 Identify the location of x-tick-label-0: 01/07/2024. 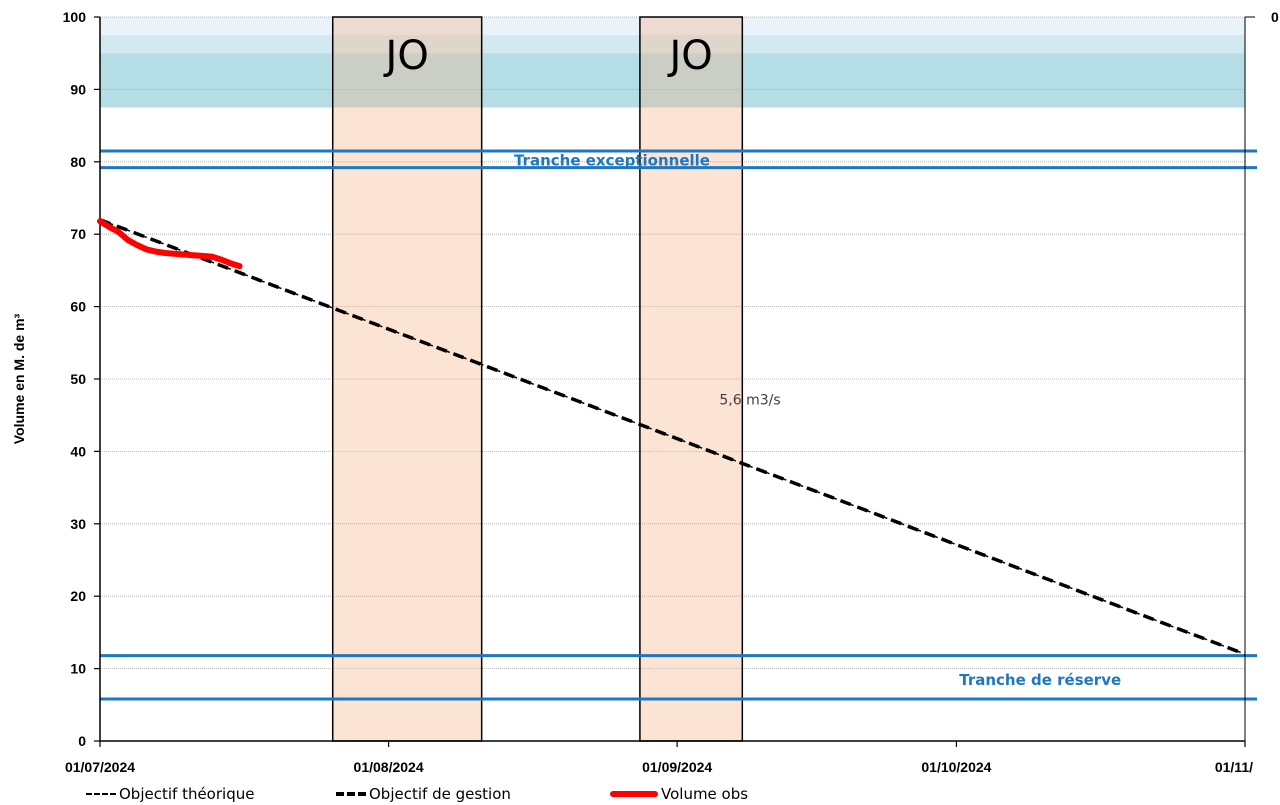
(100, 767).